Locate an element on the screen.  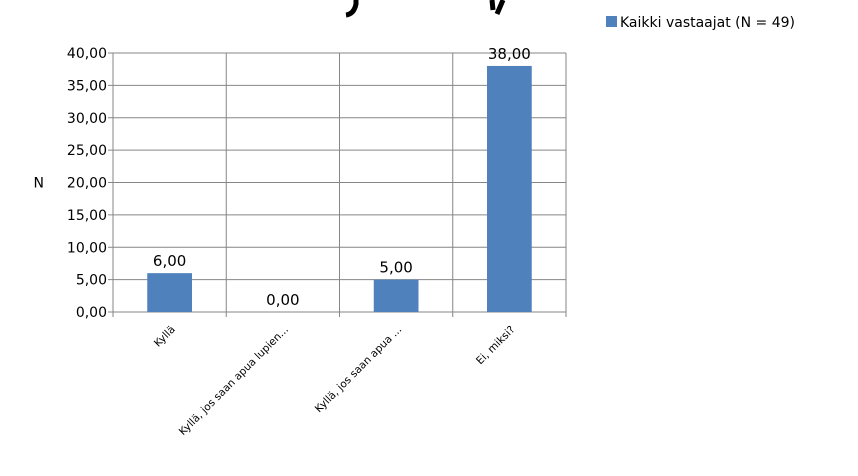
y-tick-label: 35,00 is located at coordinates (87, 86).